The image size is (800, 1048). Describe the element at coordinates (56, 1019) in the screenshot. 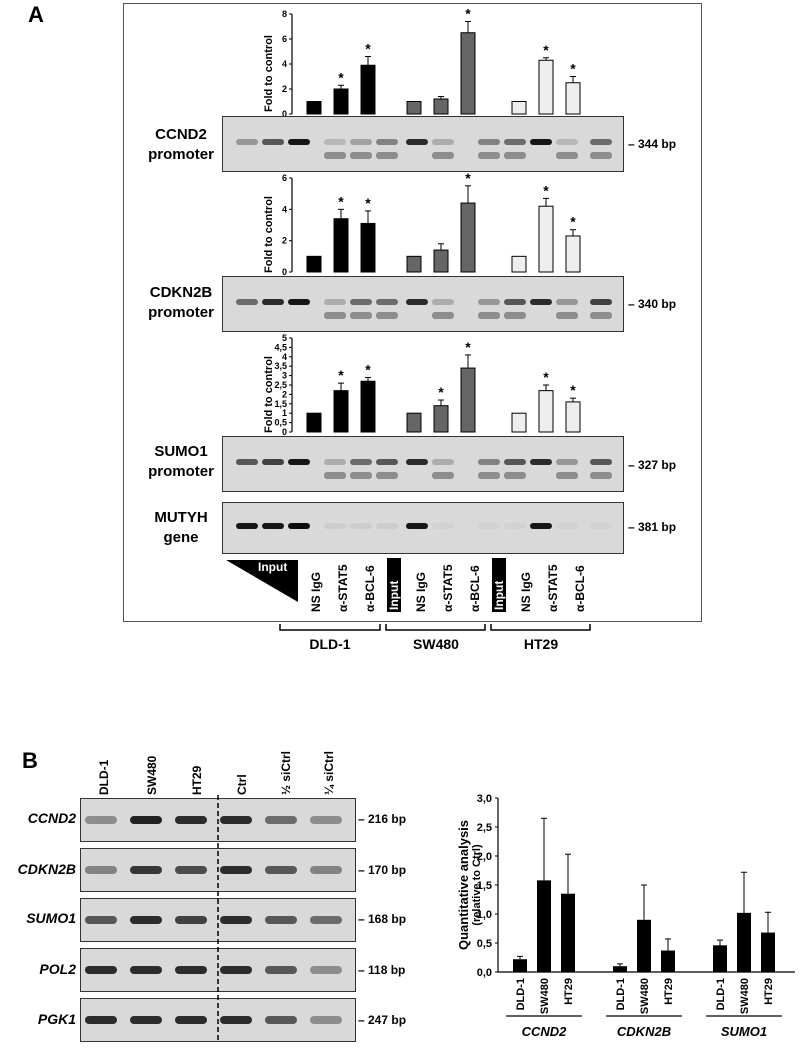

I see `b-gene-pgk1: PGK1` at that location.